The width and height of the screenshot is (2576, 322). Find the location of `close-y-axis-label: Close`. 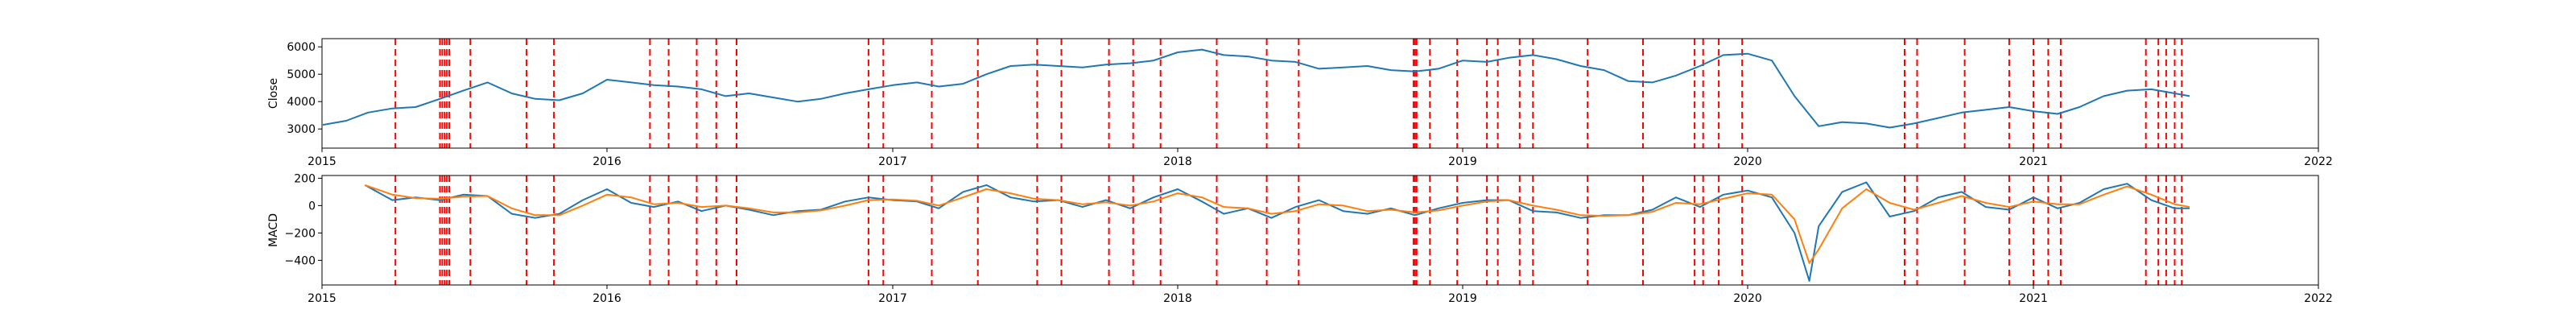

close-y-axis-label: Close is located at coordinates (273, 93).